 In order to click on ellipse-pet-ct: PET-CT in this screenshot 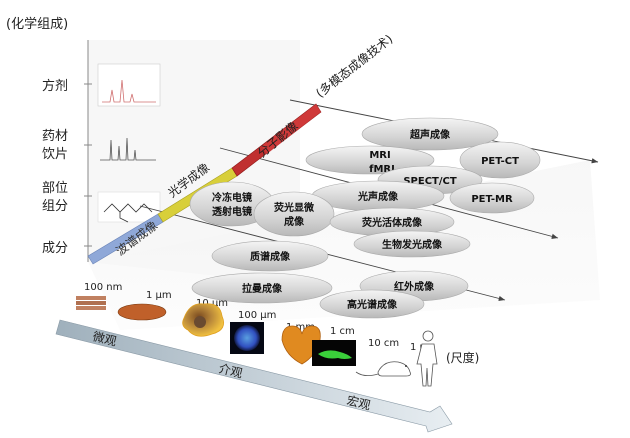, I will do `click(500, 160)`.